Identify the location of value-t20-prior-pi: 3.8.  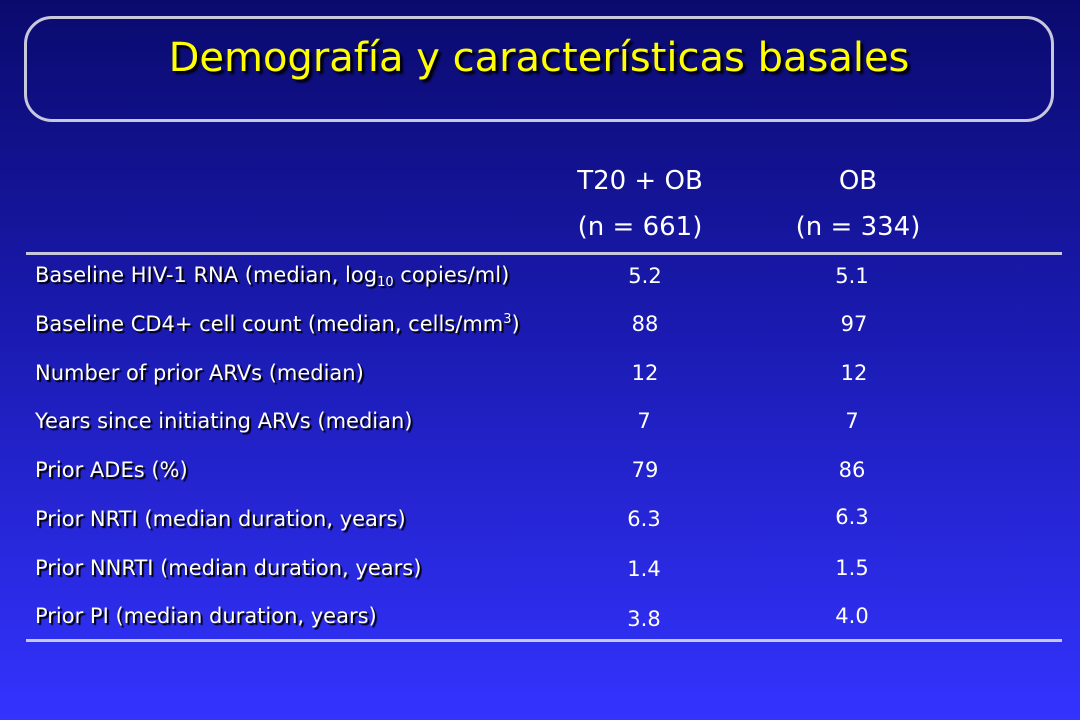
(644, 619).